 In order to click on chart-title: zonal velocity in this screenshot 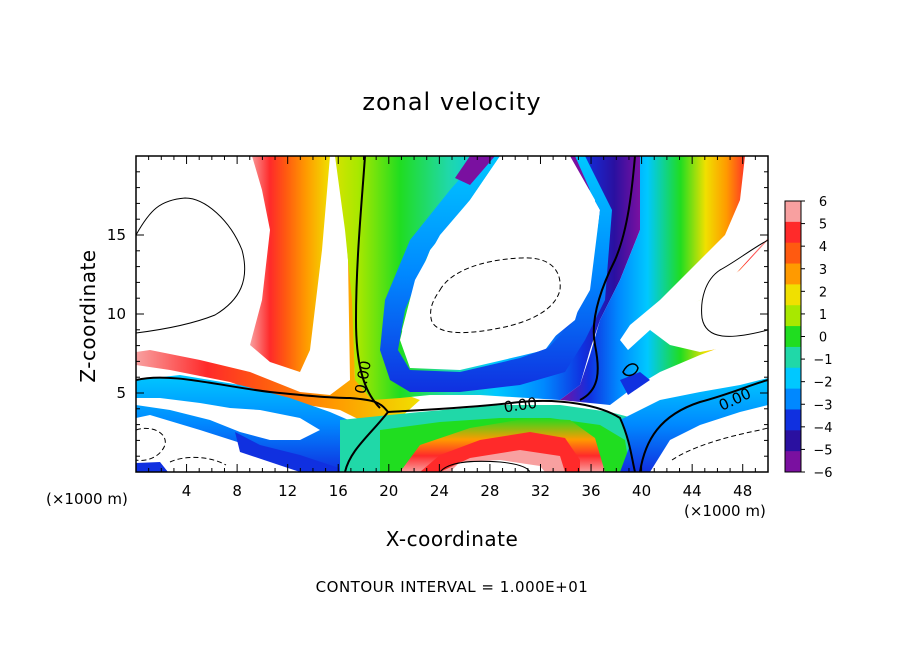, I will do `click(452, 102)`.